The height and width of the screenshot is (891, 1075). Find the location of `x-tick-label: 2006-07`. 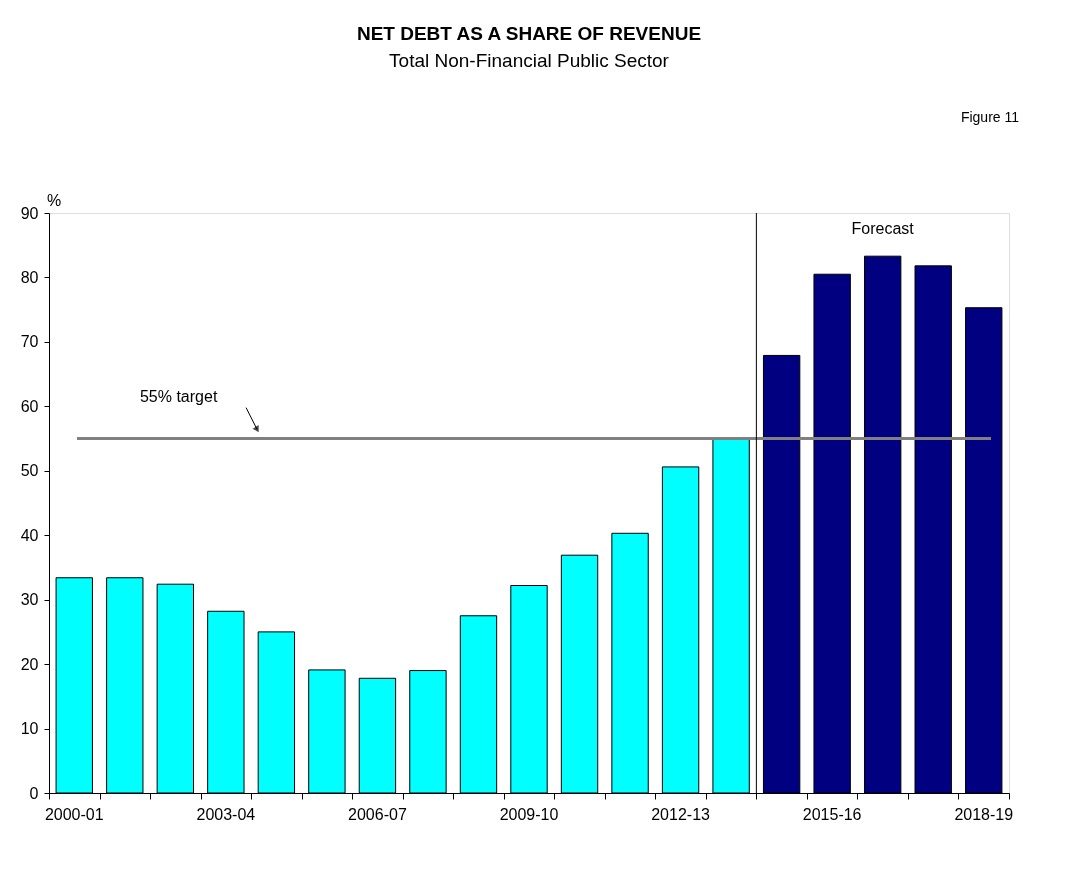

x-tick-label: 2006-07 is located at coordinates (377, 814).